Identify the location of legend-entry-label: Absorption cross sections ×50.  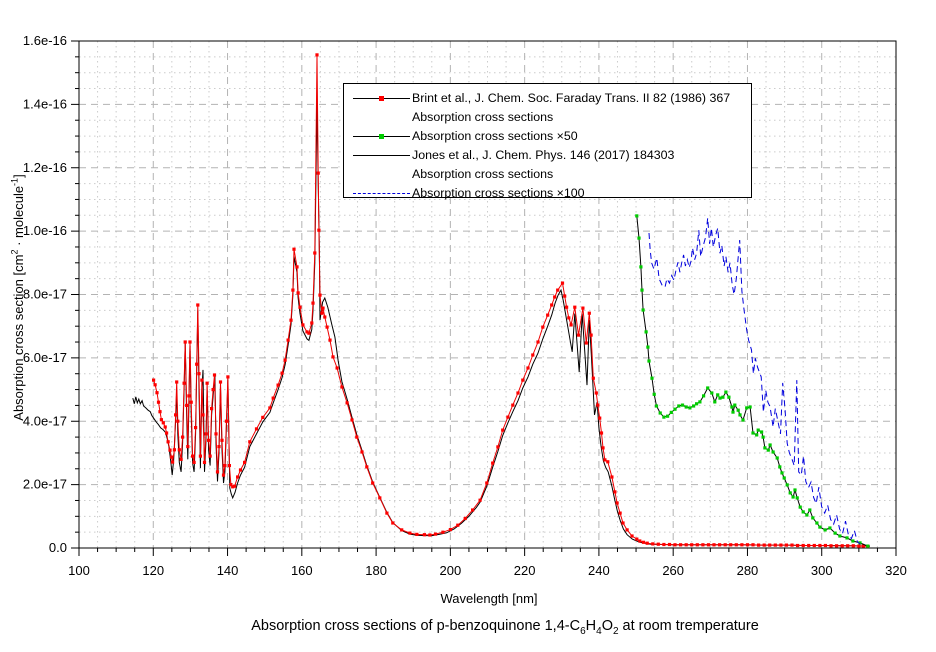
(495, 136).